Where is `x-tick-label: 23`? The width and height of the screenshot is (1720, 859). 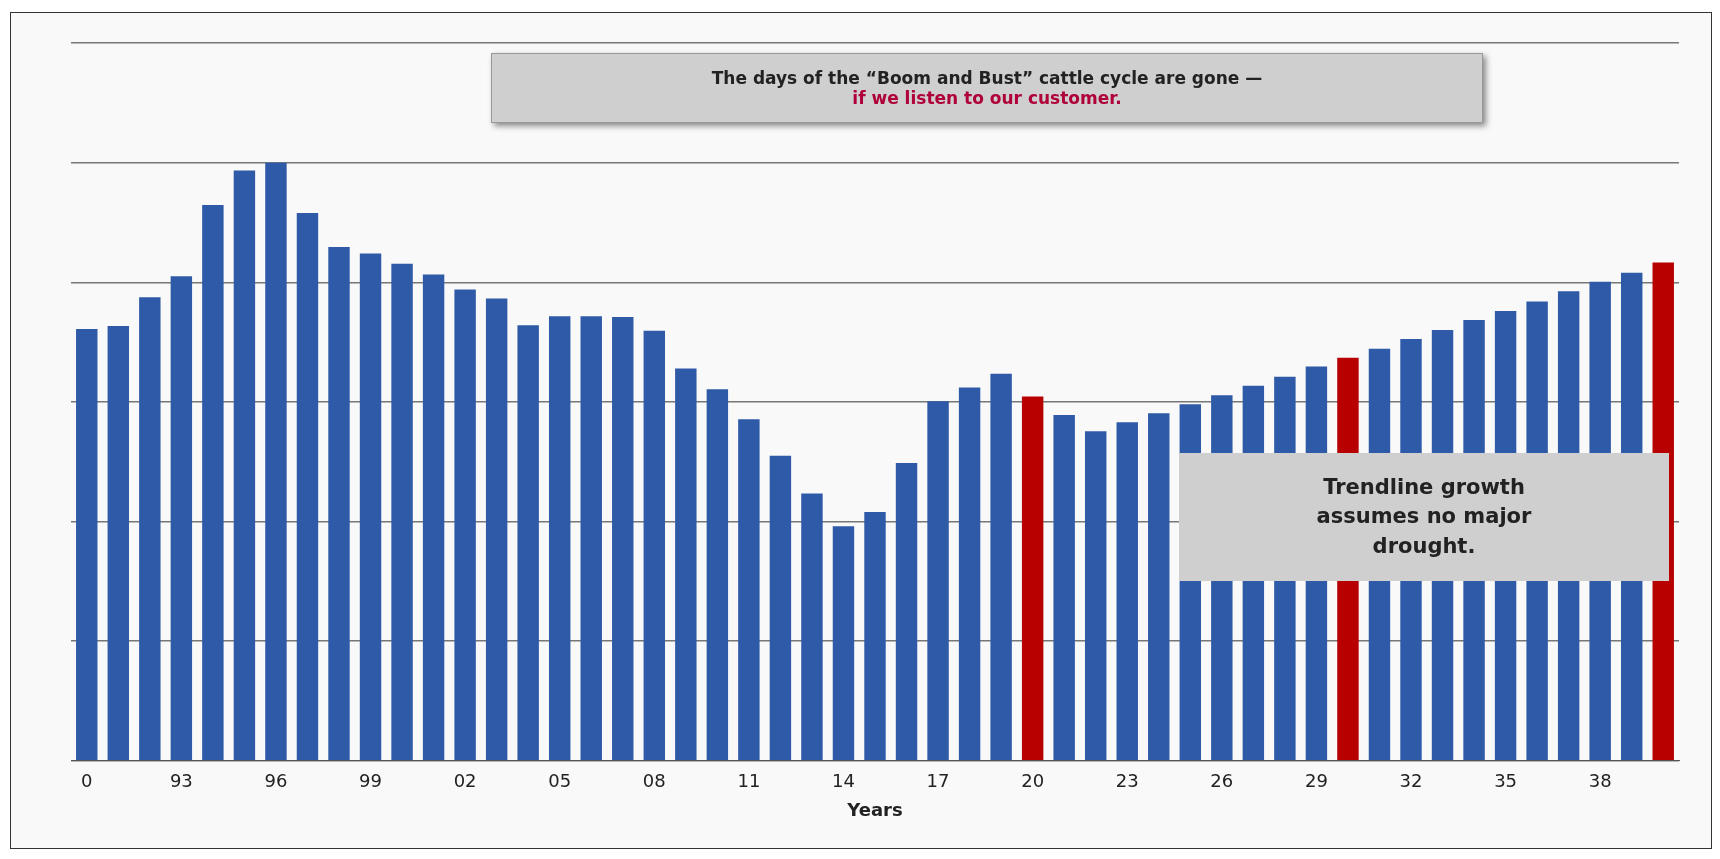
x-tick-label: 23 is located at coordinates (1127, 781).